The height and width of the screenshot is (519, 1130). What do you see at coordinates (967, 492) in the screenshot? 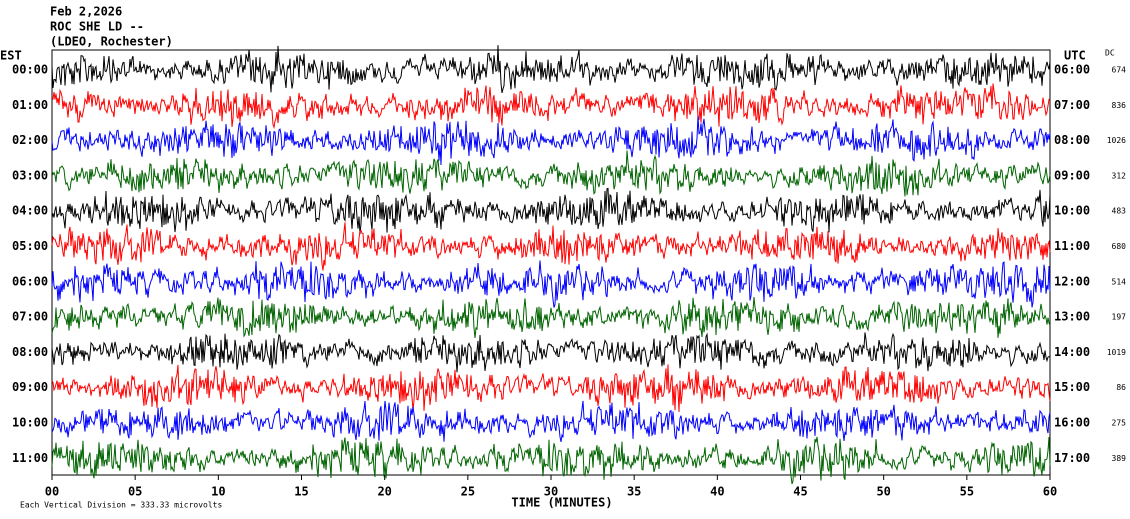
I see `x-tick-label: 55` at bounding box center [967, 492].